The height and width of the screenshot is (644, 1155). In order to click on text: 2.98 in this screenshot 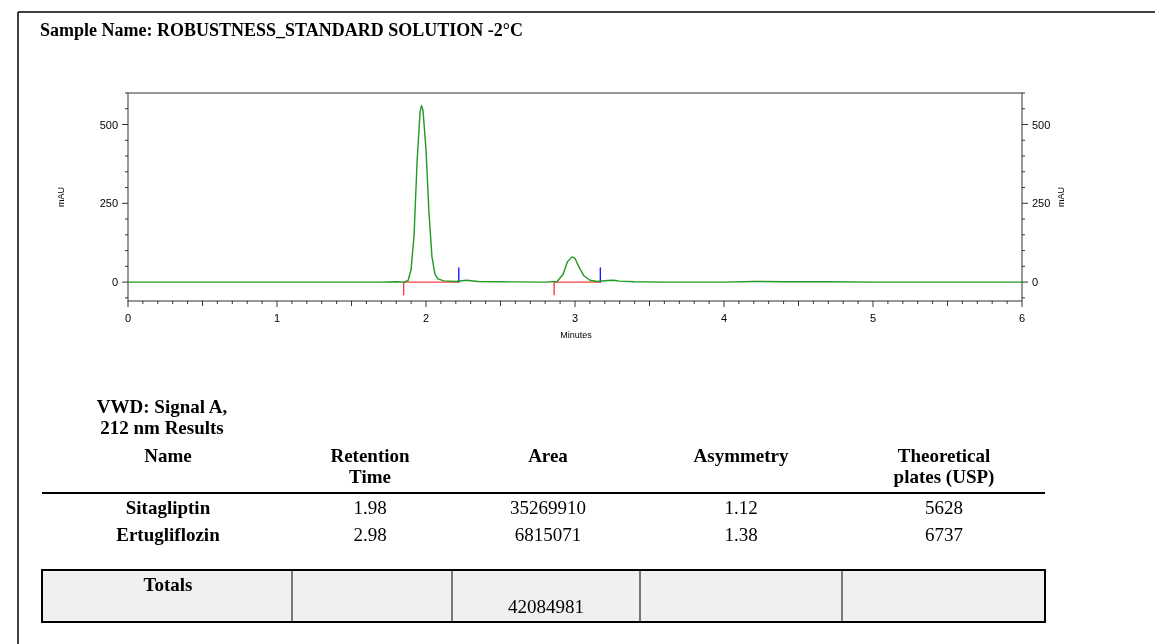, I will do `click(370, 534)`.